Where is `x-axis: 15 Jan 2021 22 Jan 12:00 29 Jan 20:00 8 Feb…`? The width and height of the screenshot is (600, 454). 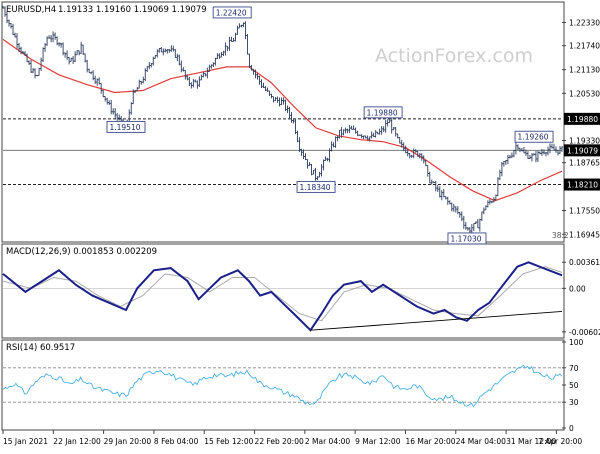
x-axis: 15 Jan 2021 22 Jan 12:00 29 Jan 20:00 8 Feb… is located at coordinates (292, 438).